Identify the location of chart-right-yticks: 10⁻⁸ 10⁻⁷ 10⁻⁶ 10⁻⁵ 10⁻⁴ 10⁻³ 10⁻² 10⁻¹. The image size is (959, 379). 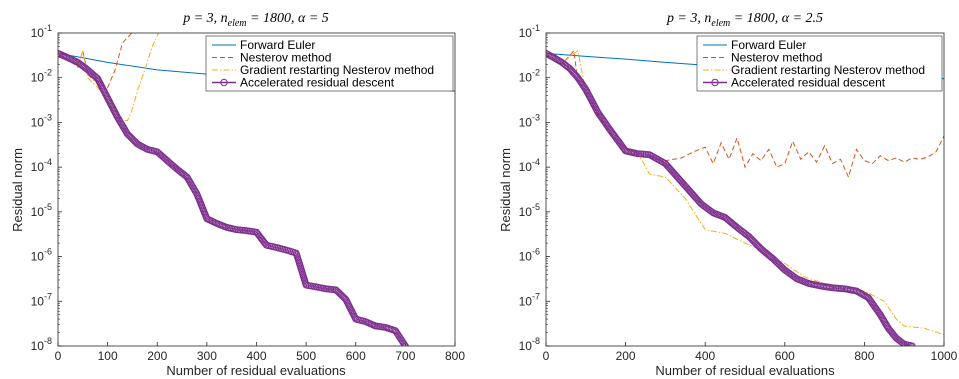
(534, 188).